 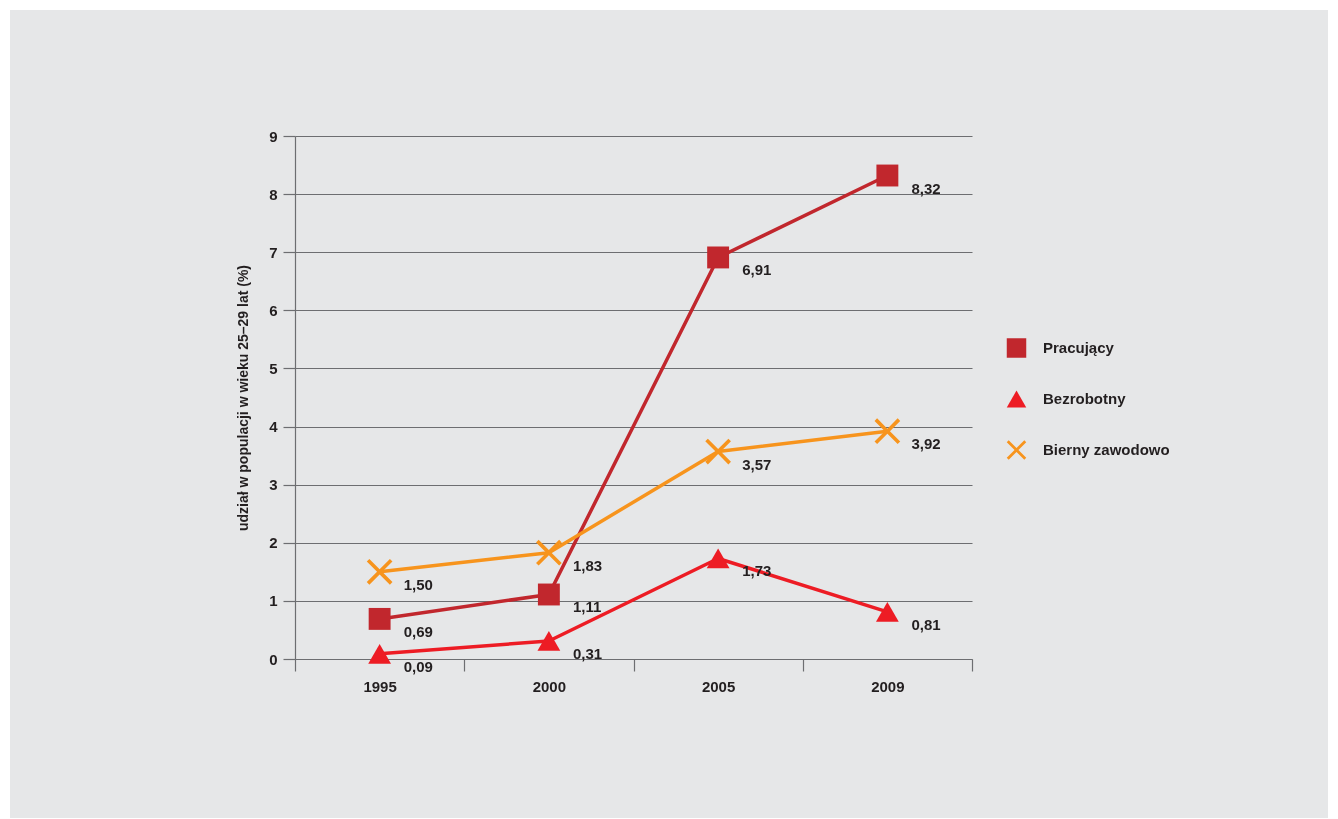 What do you see at coordinates (926, 624) in the screenshot?
I see `data-label: 0,81` at bounding box center [926, 624].